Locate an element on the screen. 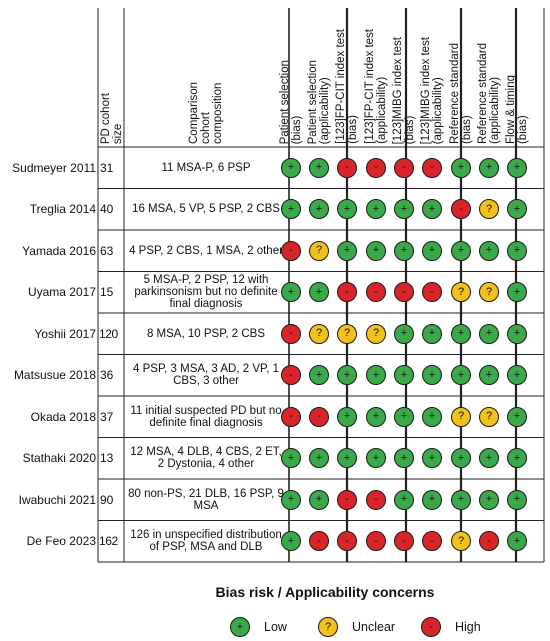 This screenshot has height=641, width=550. header-domain-7-line: Reference standard is located at coordinates (483, 93).